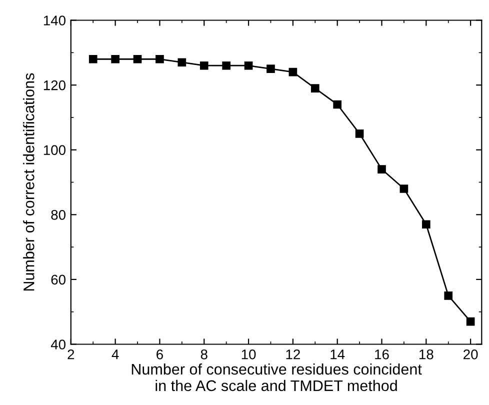 The height and width of the screenshot is (405, 489). What do you see at coordinates (159, 354) in the screenshot?
I see `x-tick-label: 6` at bounding box center [159, 354].